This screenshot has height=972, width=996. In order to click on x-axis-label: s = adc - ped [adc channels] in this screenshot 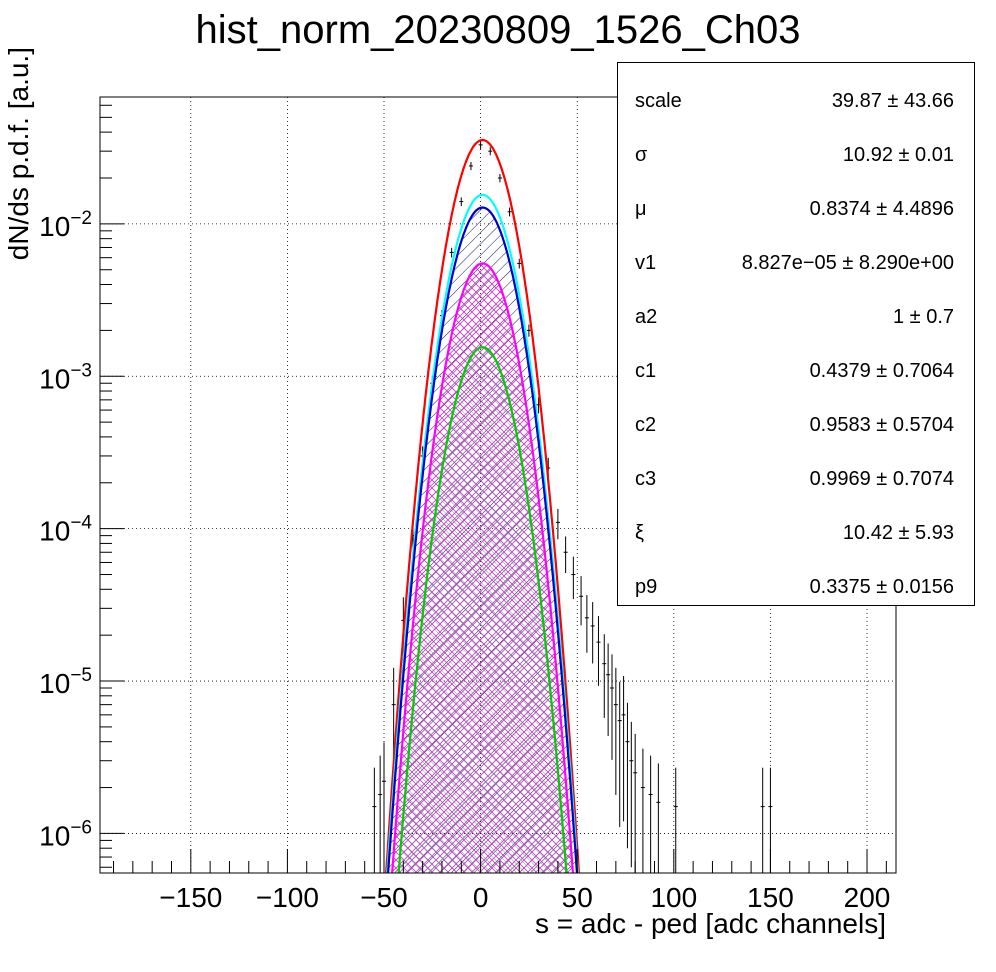, I will do `click(710, 923)`.